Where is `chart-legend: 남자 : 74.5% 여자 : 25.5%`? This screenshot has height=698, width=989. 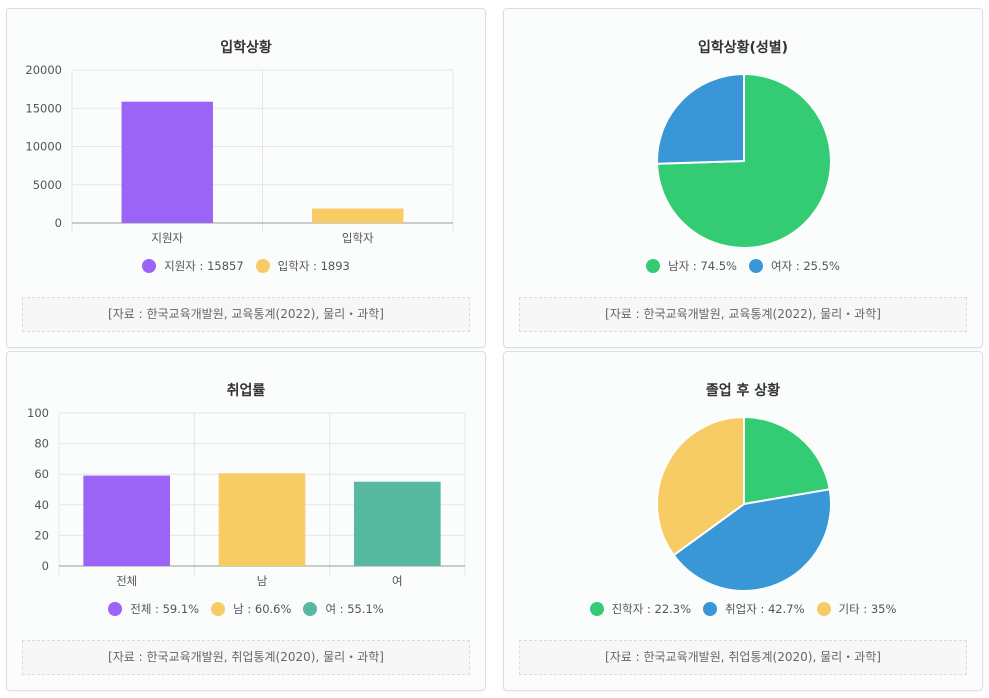 chart-legend: 남자 : 74.5% 여자 : 25.5% is located at coordinates (743, 266).